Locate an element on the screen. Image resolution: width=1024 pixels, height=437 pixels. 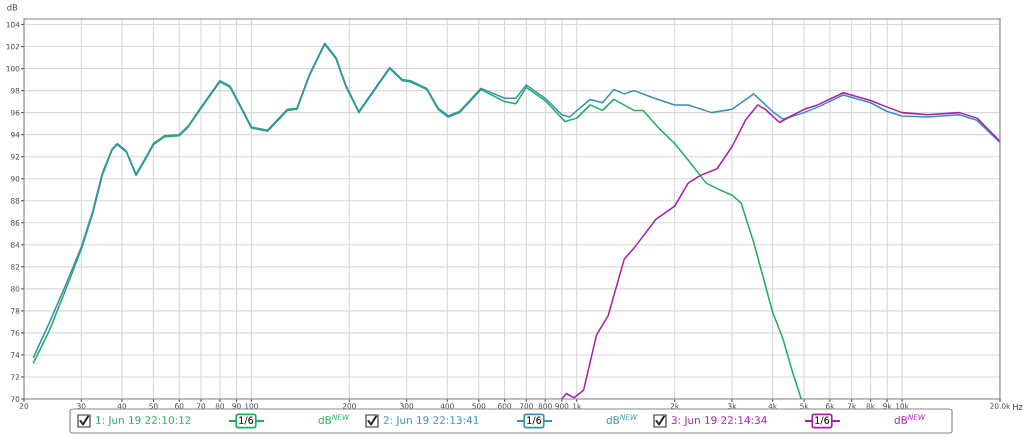
text: 1: Jun 19 22:10:12 is located at coordinates (143, 421).